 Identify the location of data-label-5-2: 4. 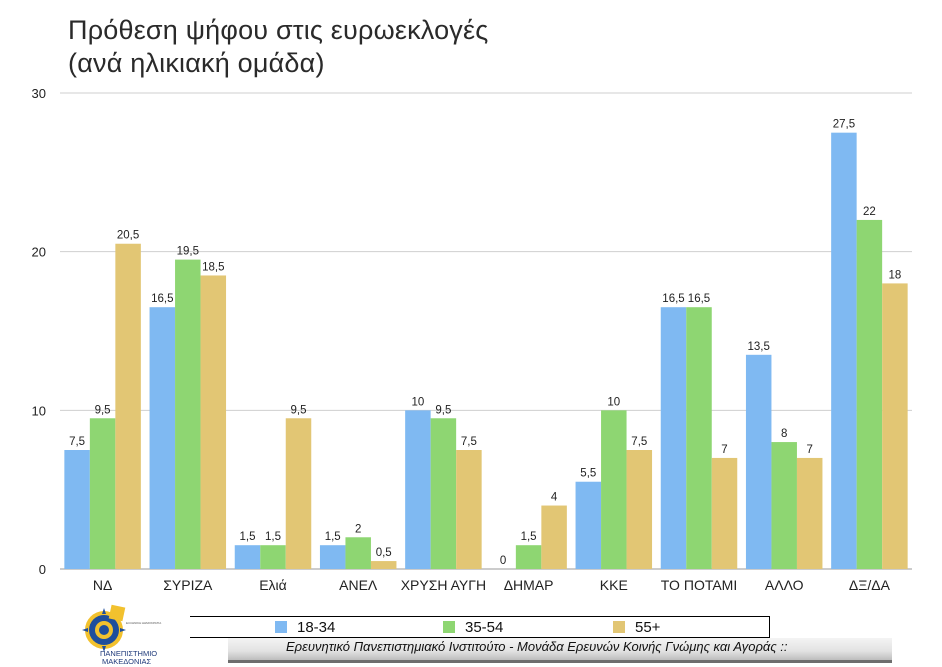
(554, 498).